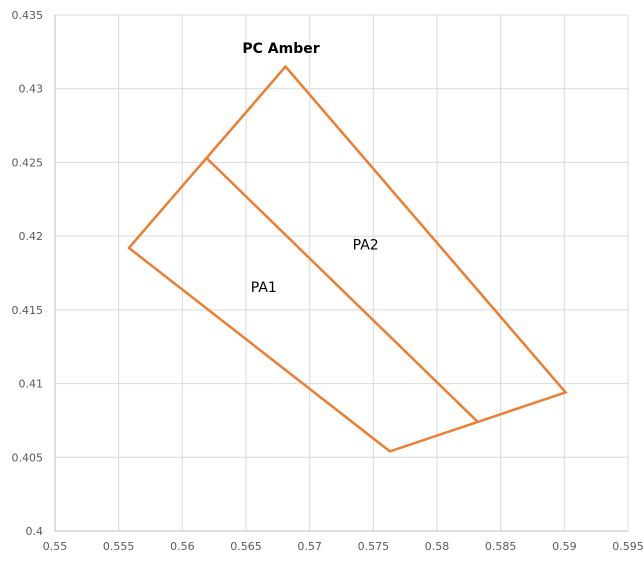  I want to click on y-tick-label: 0.43, so click(31, 89).